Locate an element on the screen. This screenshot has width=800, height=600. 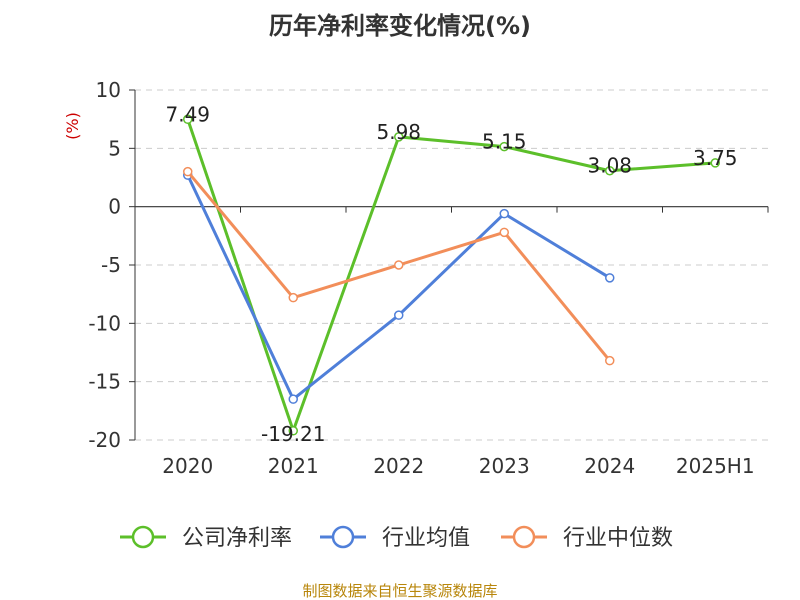
x-tick-label: 2025H1 is located at coordinates (715, 466).